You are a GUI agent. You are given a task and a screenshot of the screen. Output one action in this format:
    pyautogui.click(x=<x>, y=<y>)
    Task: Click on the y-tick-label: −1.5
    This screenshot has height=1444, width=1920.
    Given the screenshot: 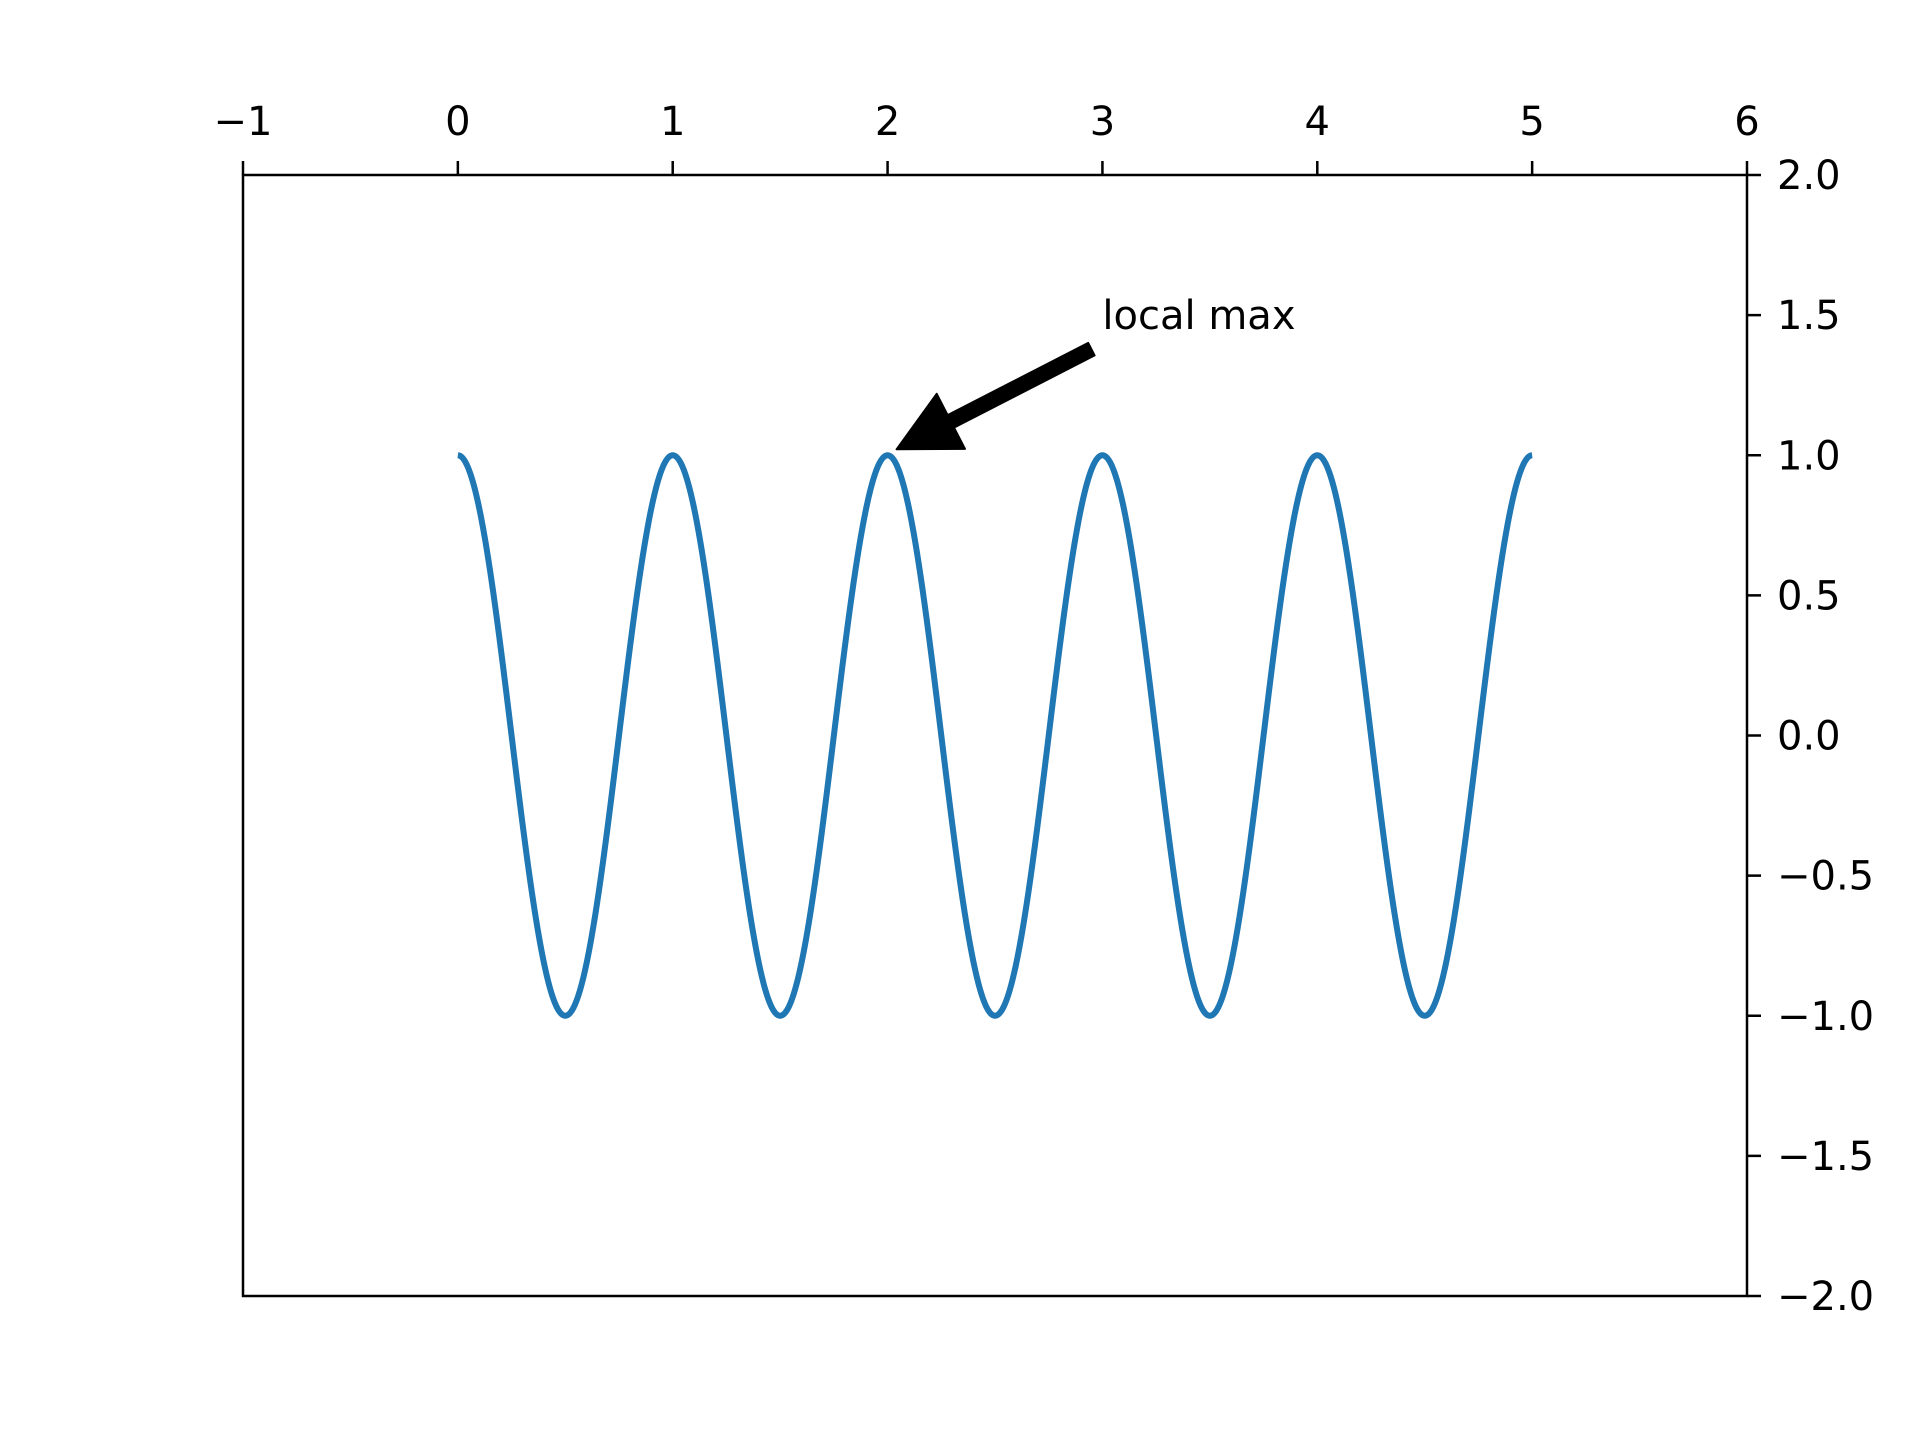 What is the action you would take?
    pyautogui.click(x=1825, y=1157)
    